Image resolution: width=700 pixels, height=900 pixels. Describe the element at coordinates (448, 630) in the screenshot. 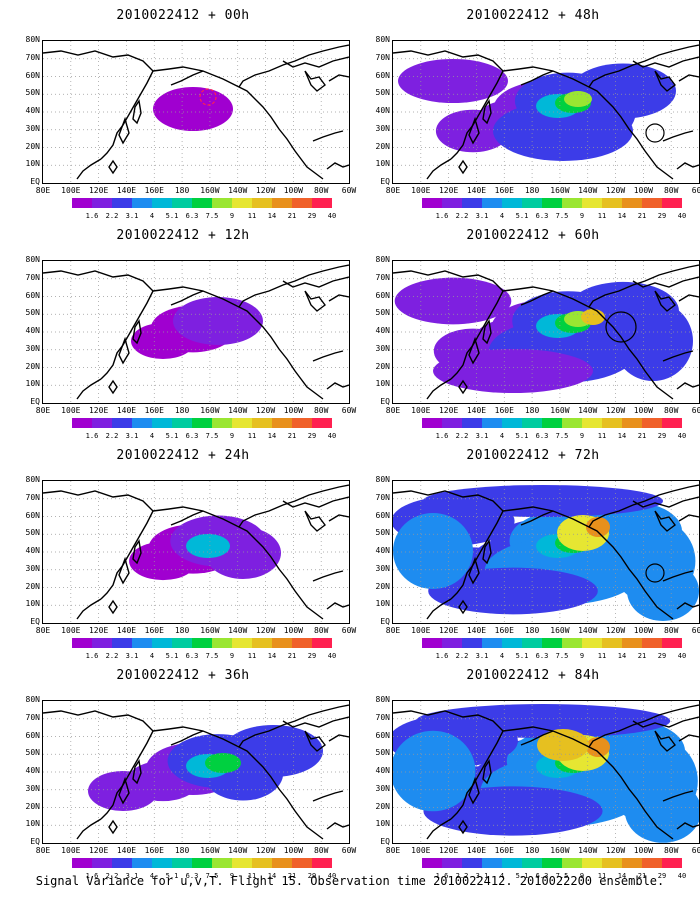

I see `lon-tick-label: 120E` at that location.